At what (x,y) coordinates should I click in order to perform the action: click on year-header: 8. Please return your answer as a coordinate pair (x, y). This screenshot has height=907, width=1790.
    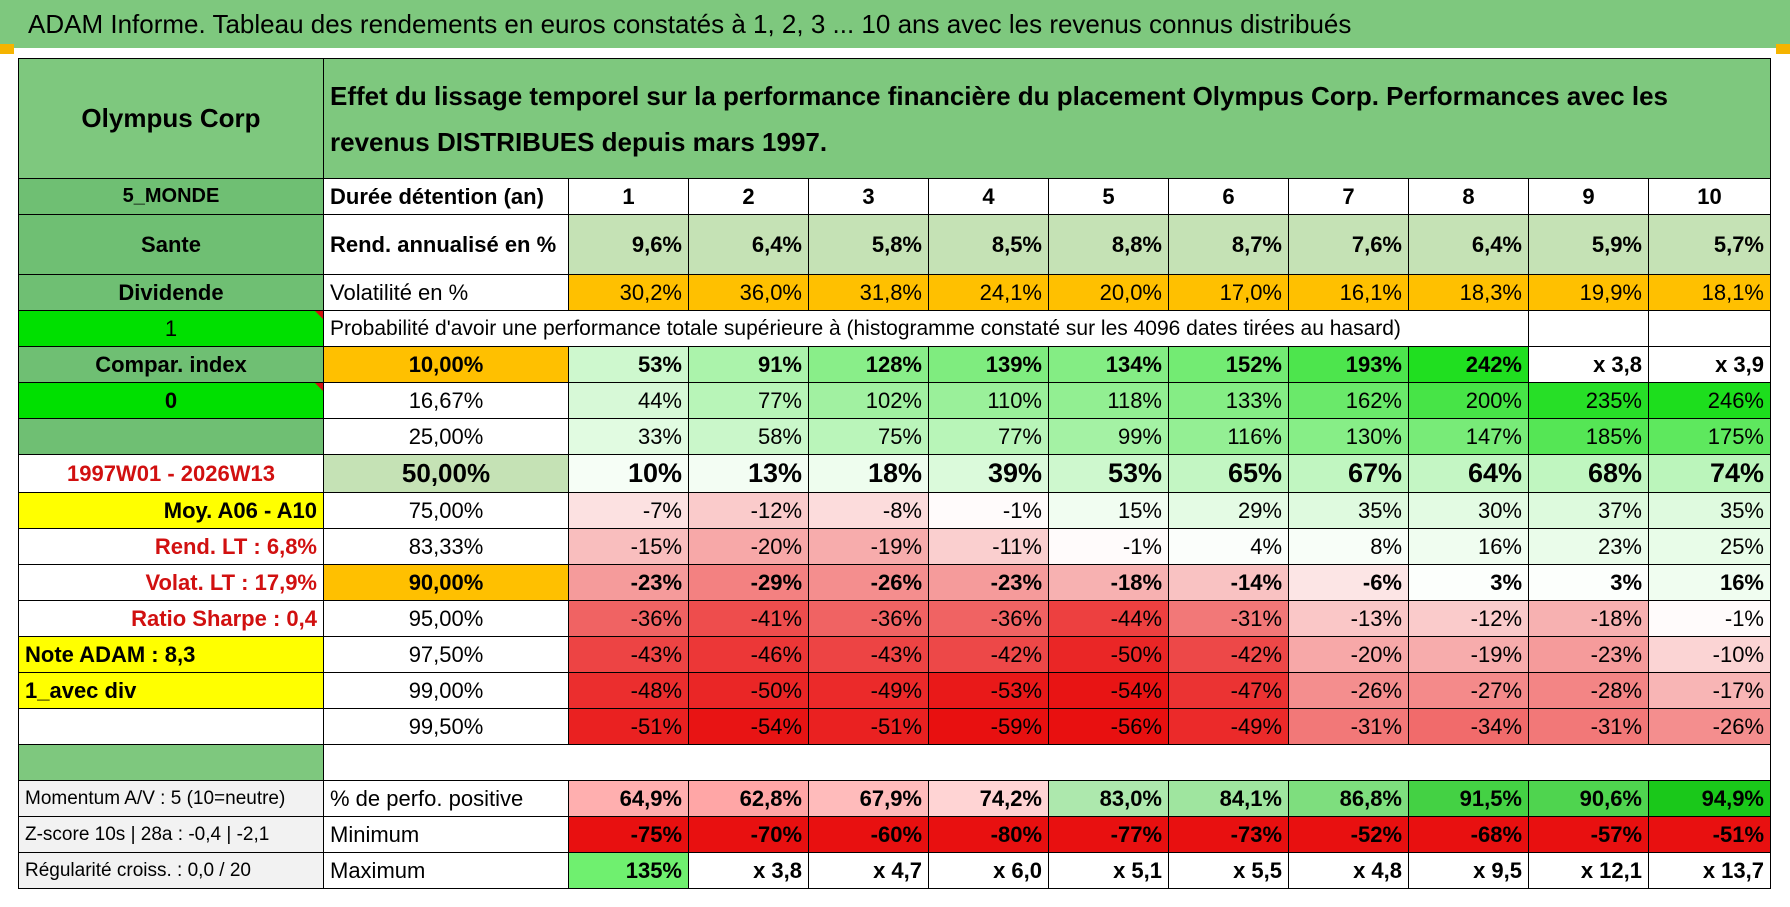
    Looking at the image, I should click on (1468, 196).